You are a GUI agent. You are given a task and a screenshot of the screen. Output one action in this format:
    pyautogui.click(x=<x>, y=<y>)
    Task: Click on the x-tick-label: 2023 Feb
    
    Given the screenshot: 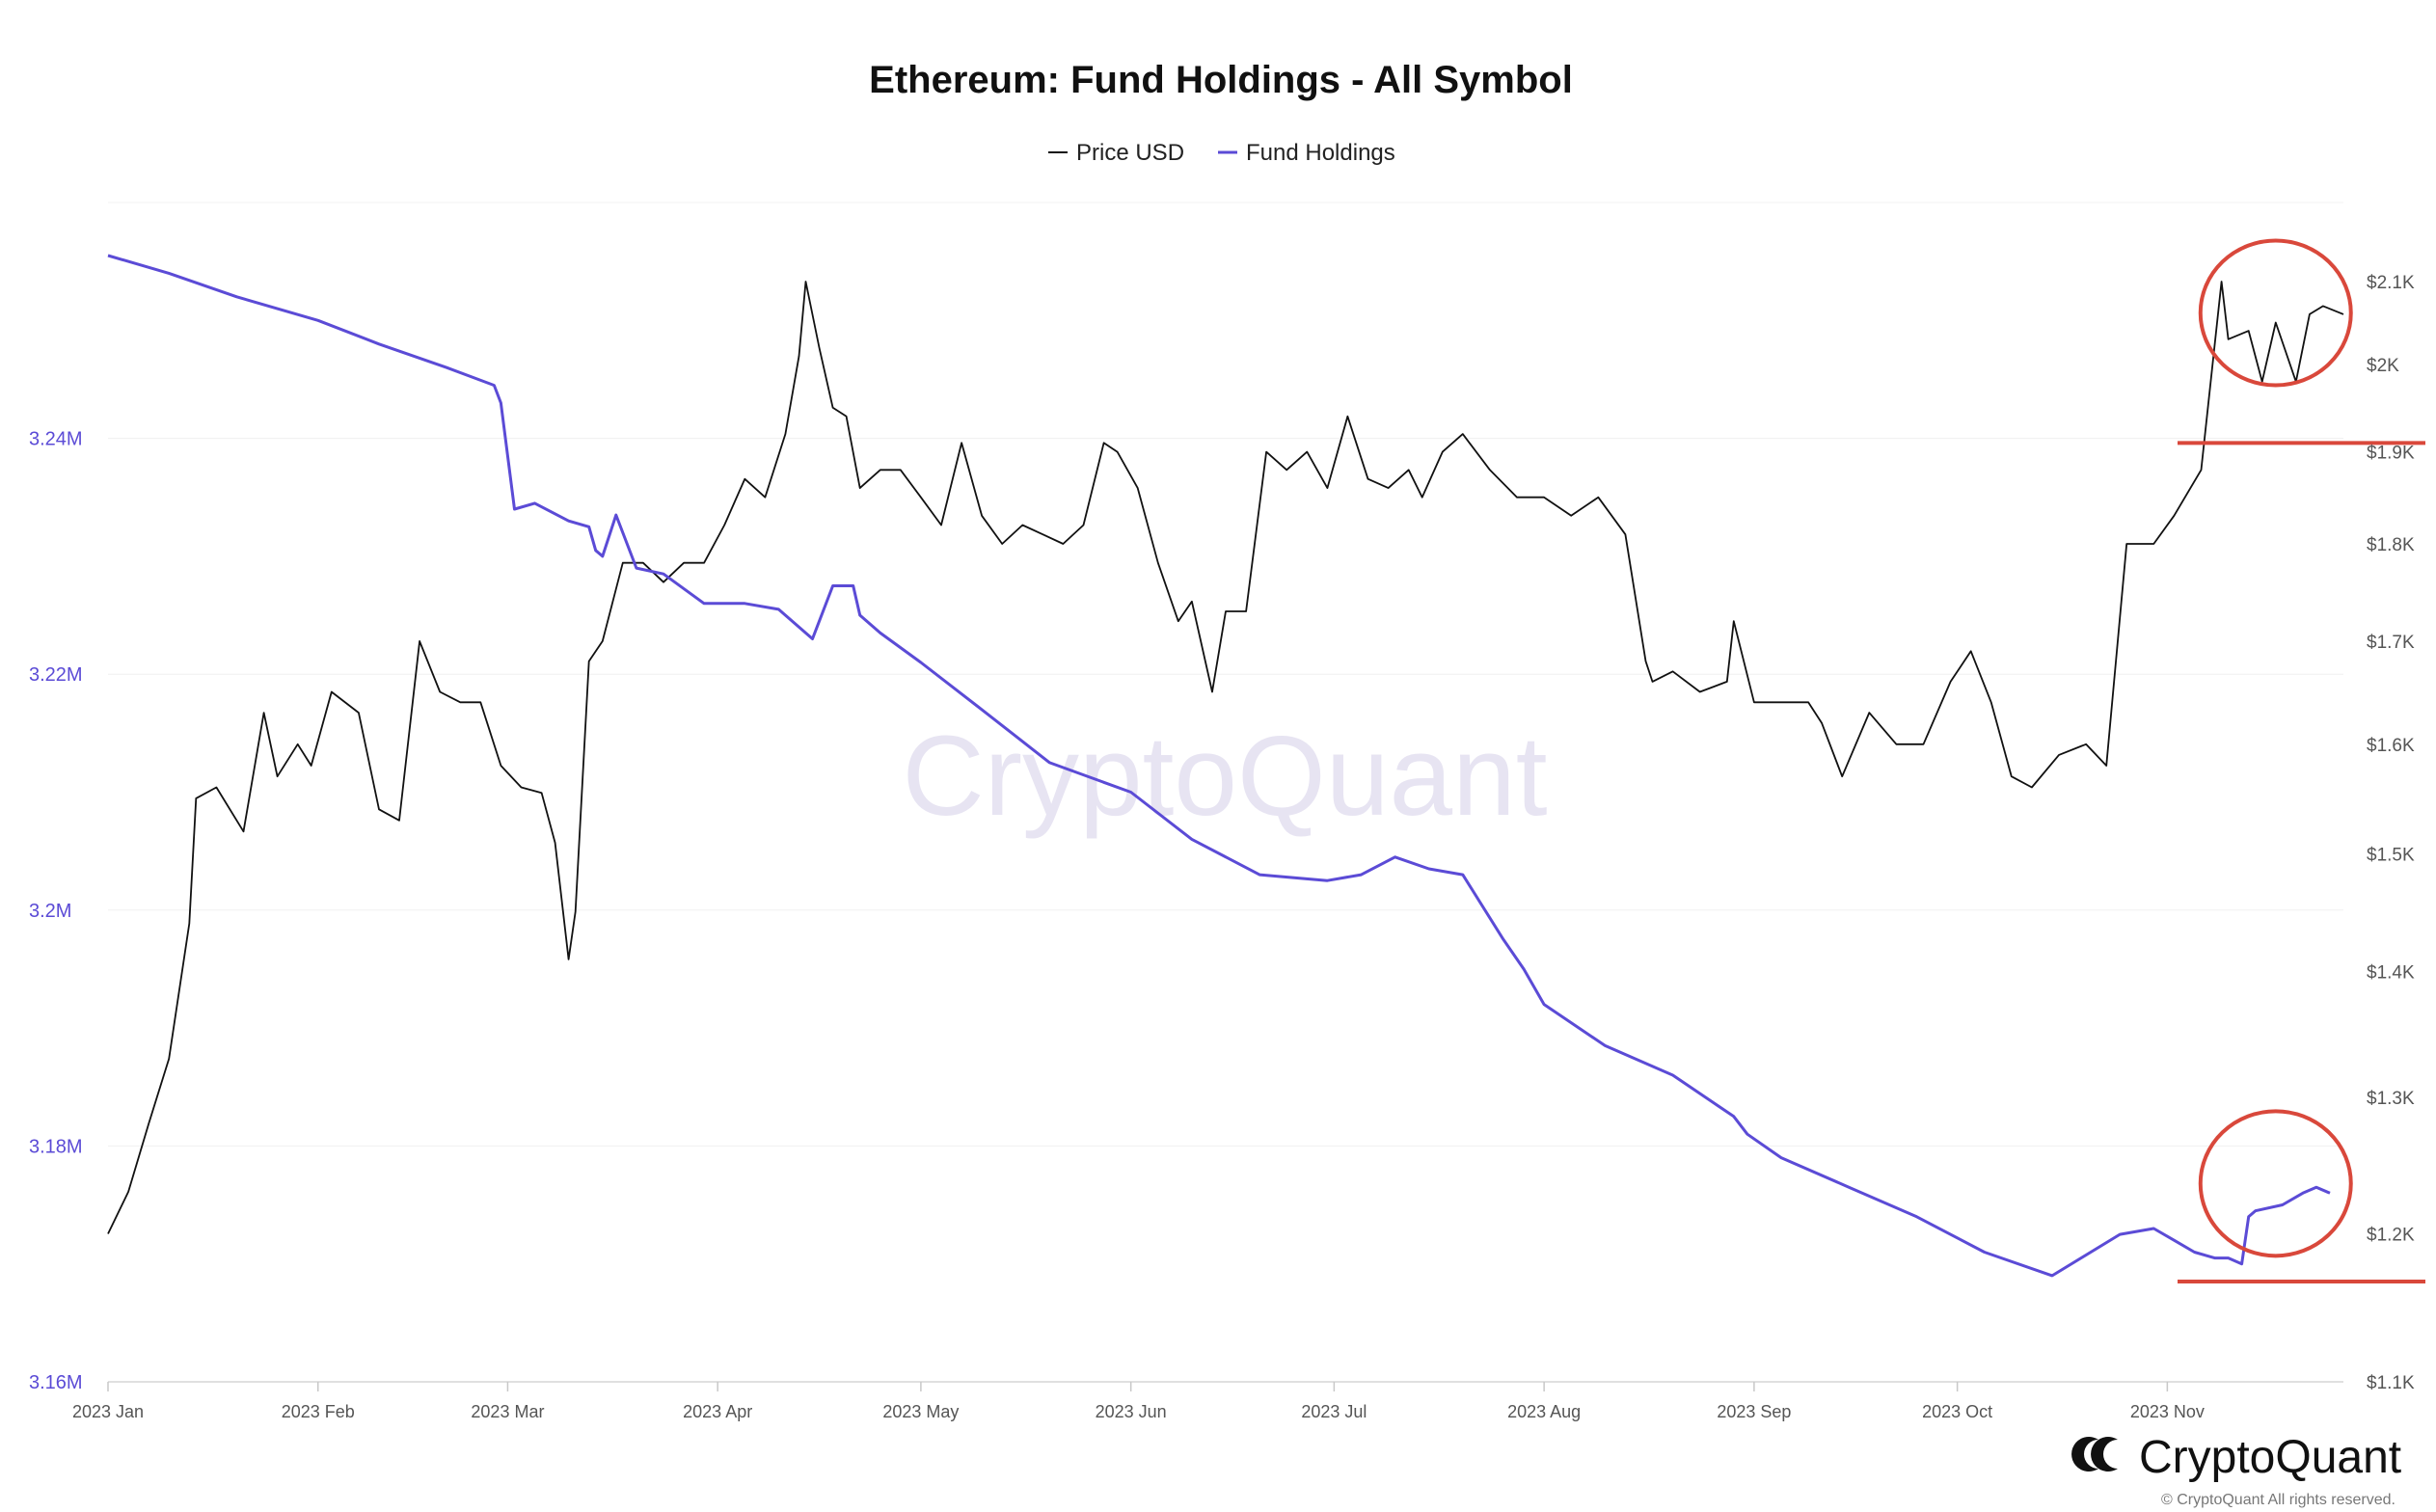 What is the action you would take?
    pyautogui.click(x=318, y=1411)
    